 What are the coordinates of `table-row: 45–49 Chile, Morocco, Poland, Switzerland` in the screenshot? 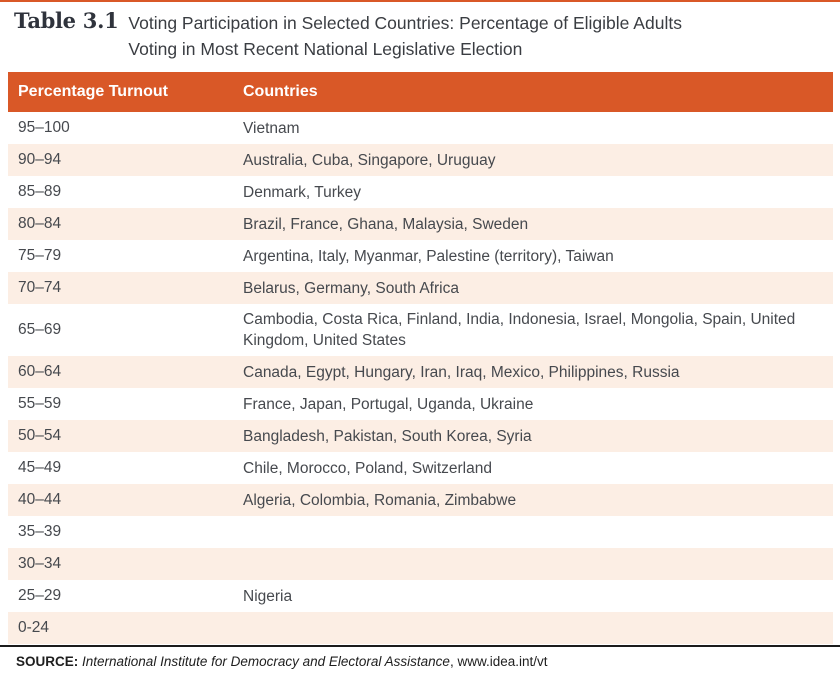 It's located at (420, 468).